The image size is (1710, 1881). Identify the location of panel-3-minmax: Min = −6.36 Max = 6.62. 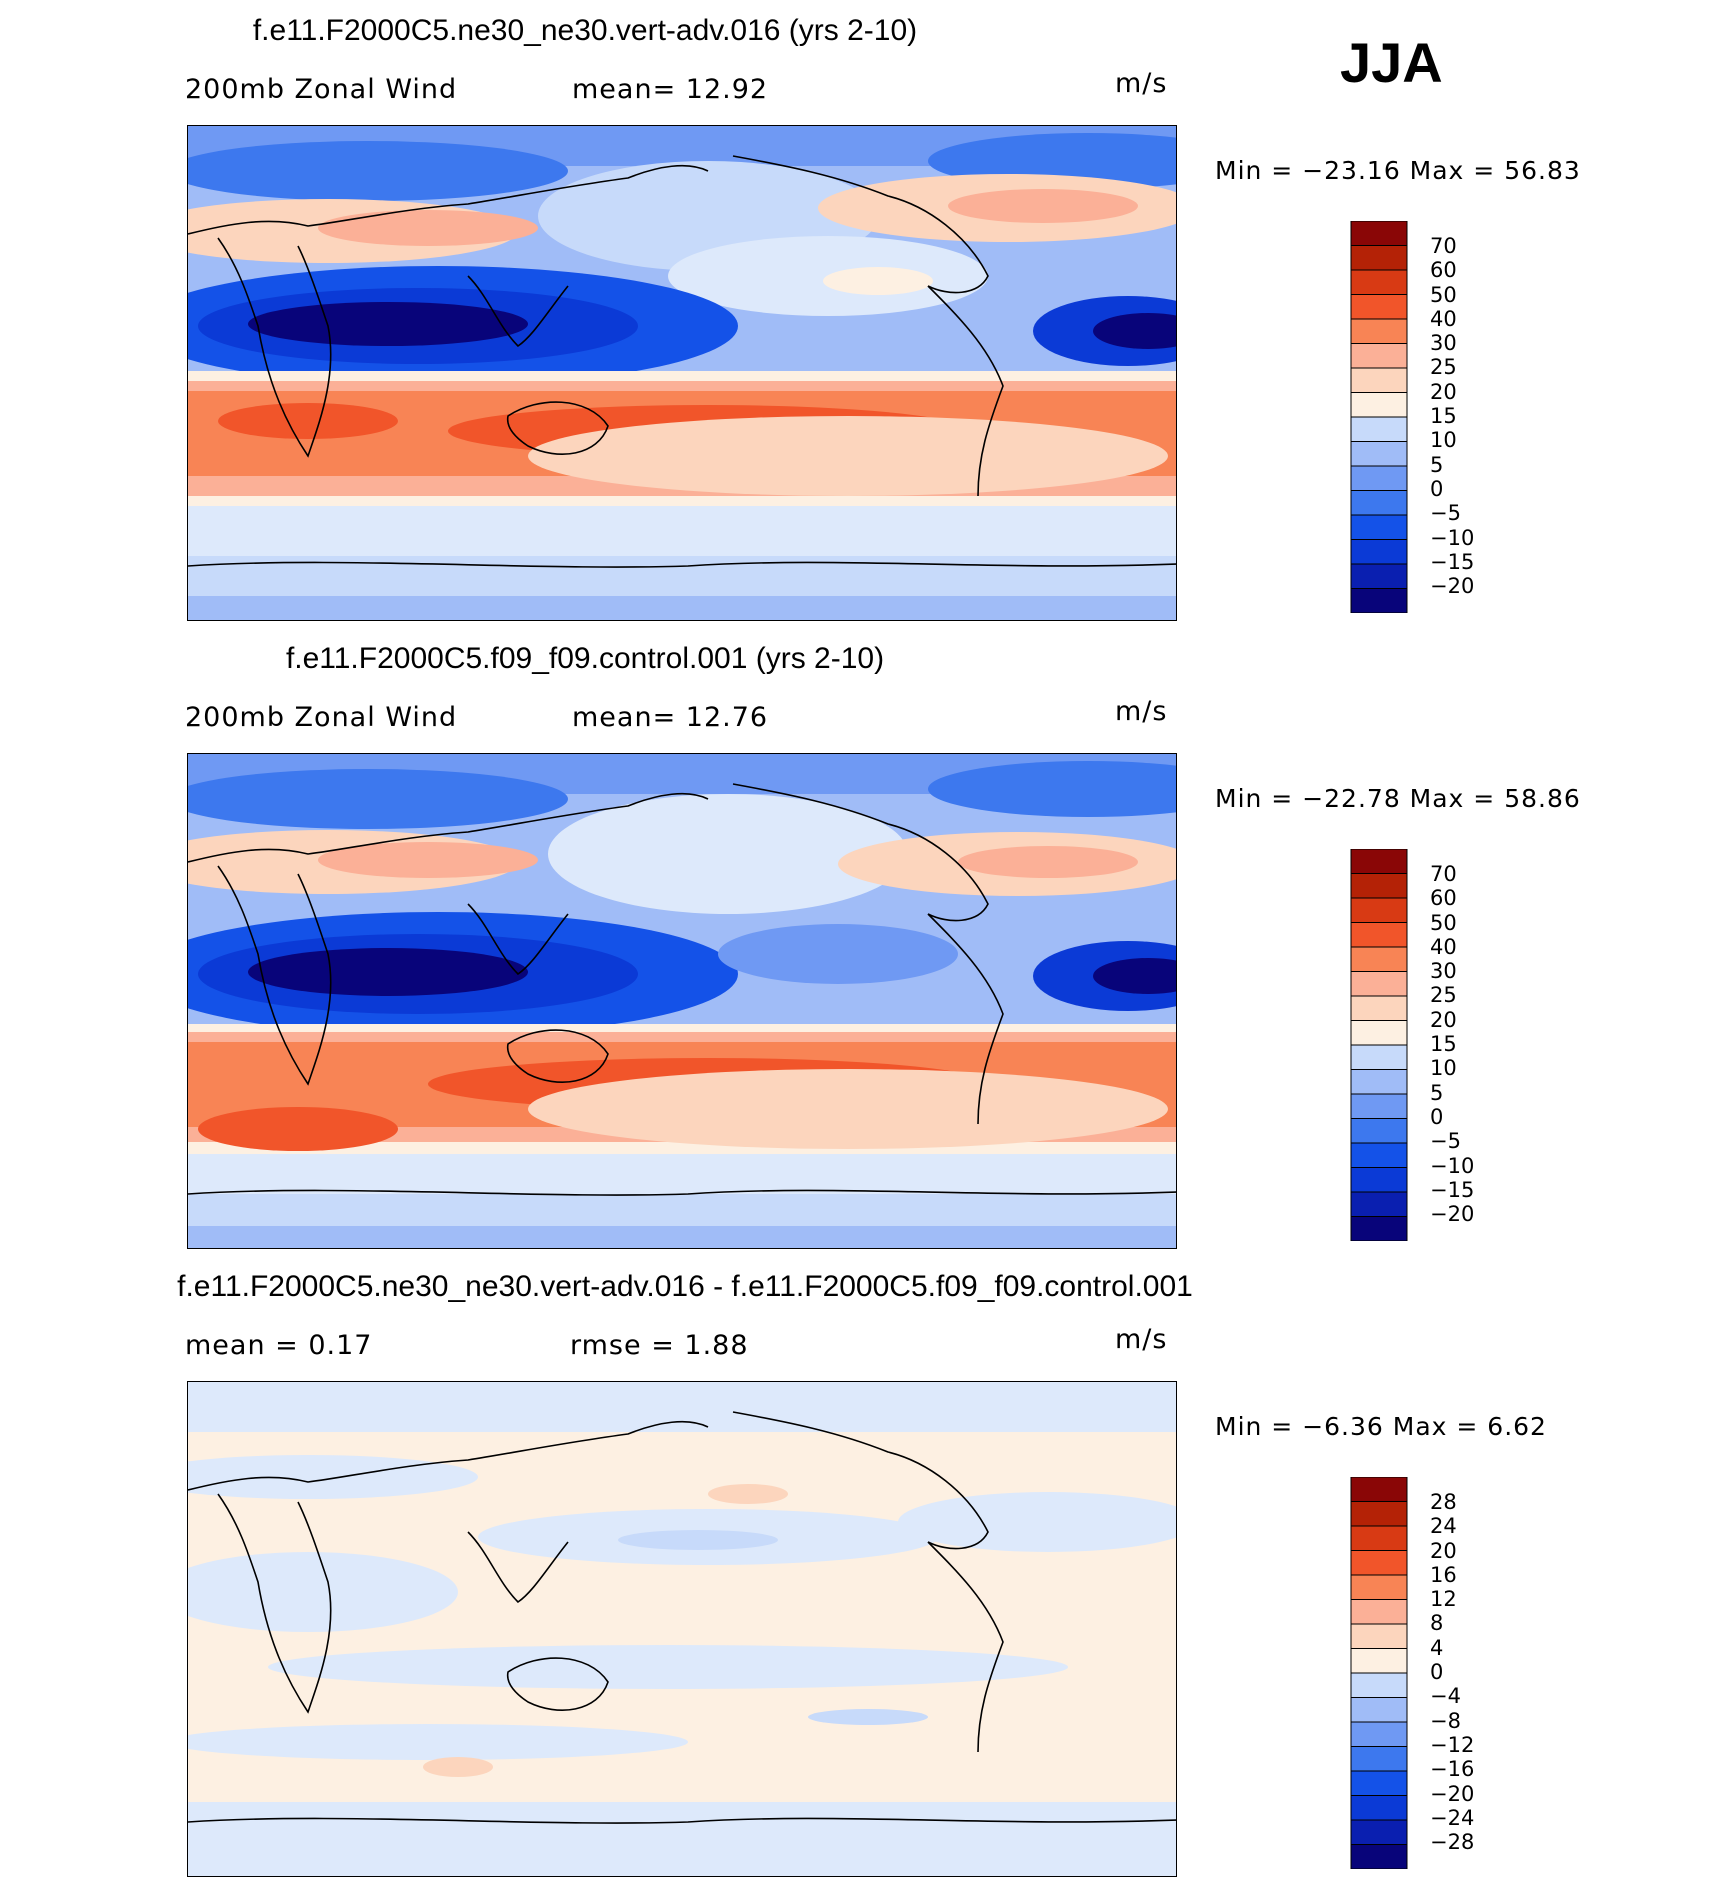
(1381, 1426).